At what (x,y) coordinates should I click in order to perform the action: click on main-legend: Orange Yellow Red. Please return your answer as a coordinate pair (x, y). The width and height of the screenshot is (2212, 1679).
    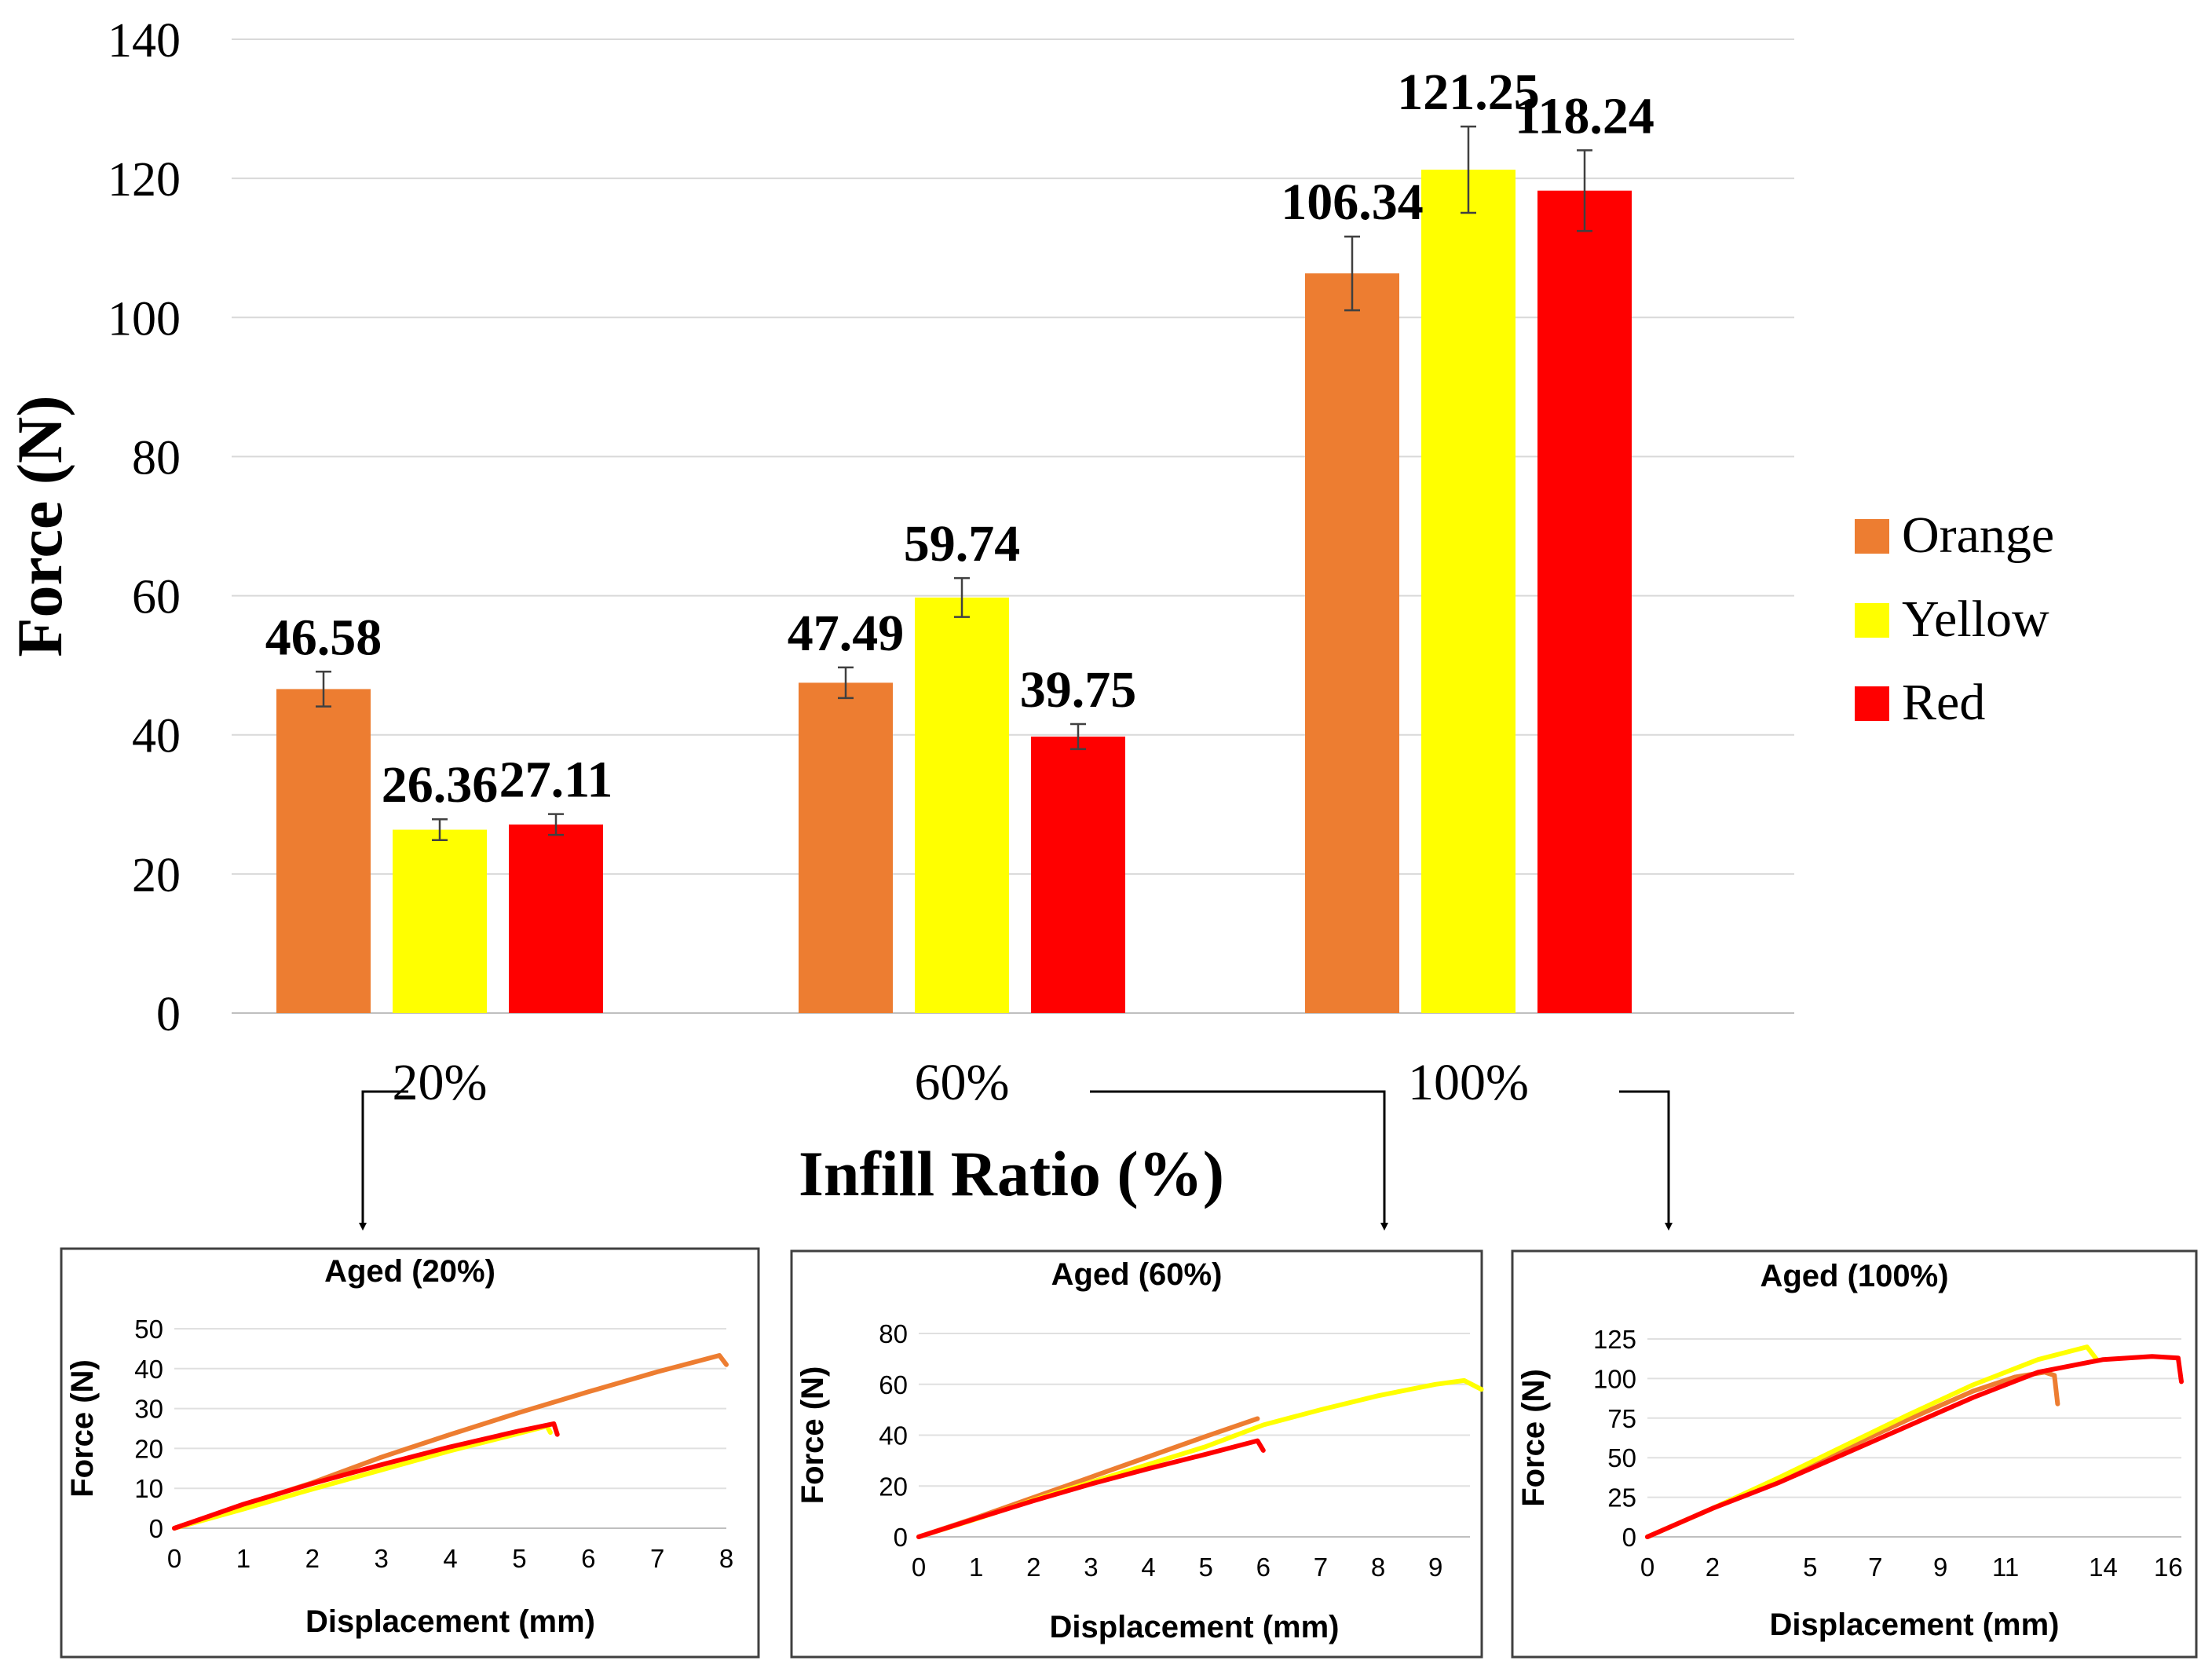
    Looking at the image, I should click on (1955, 619).